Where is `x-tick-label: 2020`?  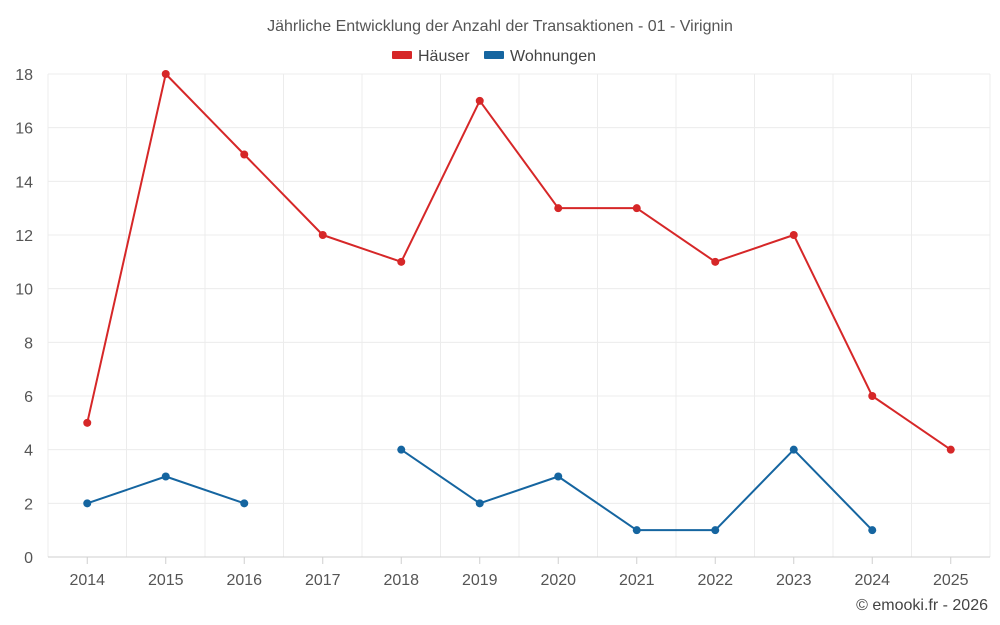 x-tick-label: 2020 is located at coordinates (558, 580).